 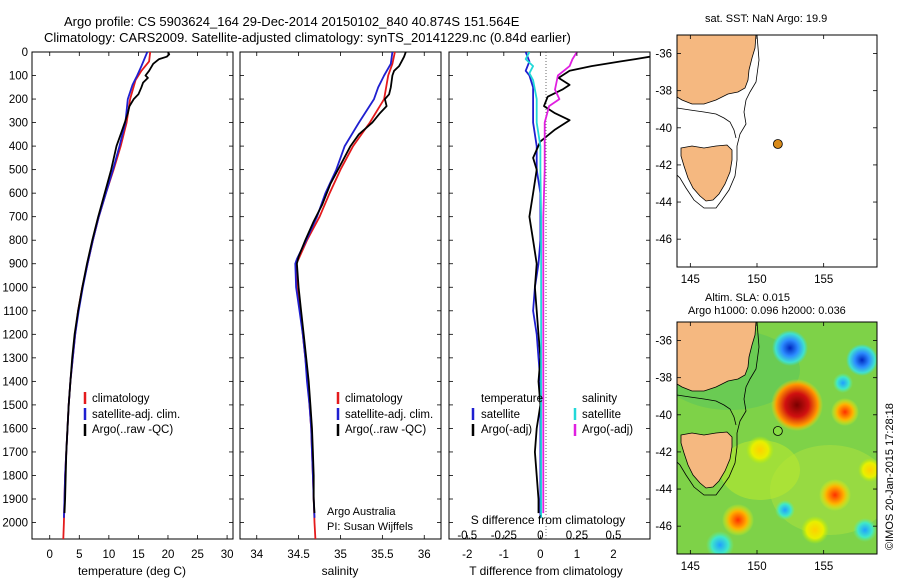 I want to click on x-tick-label: 2, so click(x=613, y=555).